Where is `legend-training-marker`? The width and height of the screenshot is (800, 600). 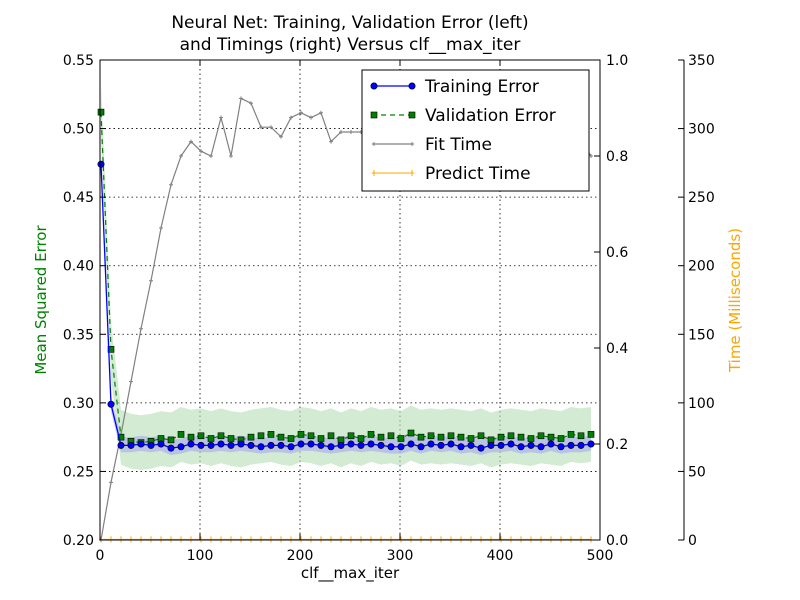
legend-training-marker is located at coordinates (412, 86).